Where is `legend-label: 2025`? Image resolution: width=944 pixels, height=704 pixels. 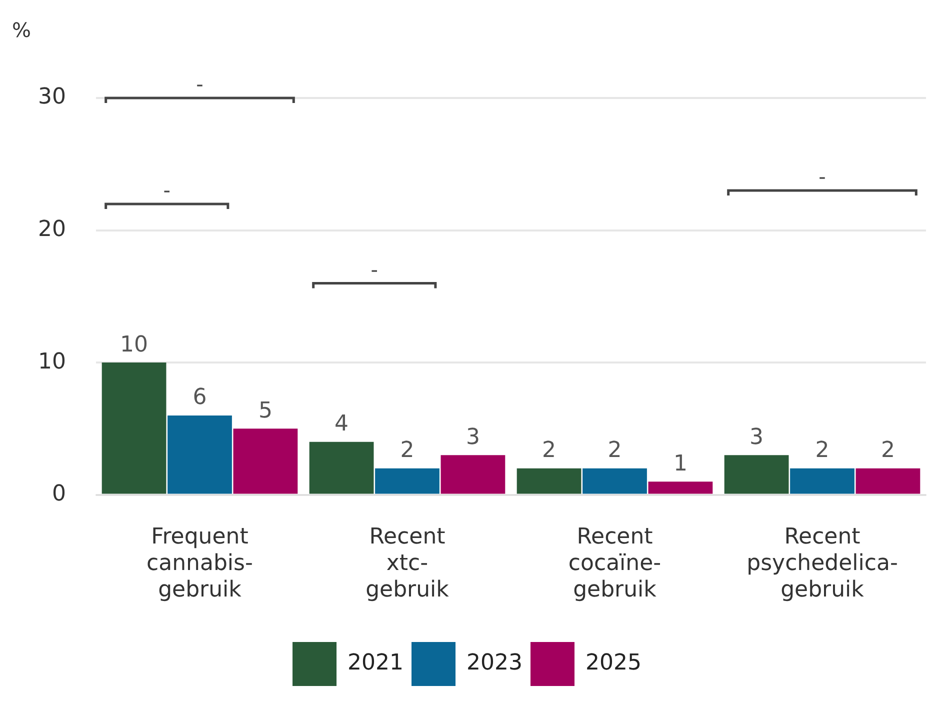
legend-label: 2025 is located at coordinates (613, 663).